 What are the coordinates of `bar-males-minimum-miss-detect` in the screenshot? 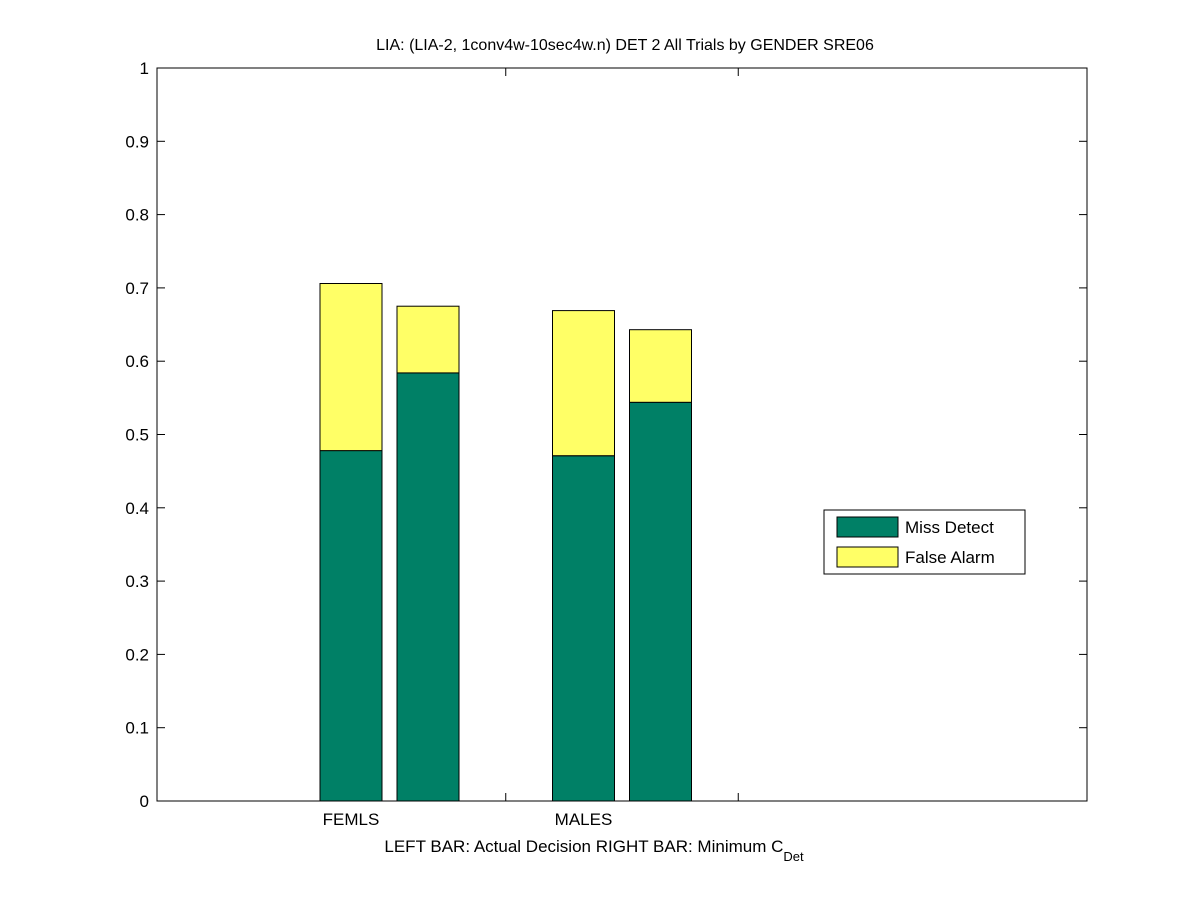 It's located at (660, 601).